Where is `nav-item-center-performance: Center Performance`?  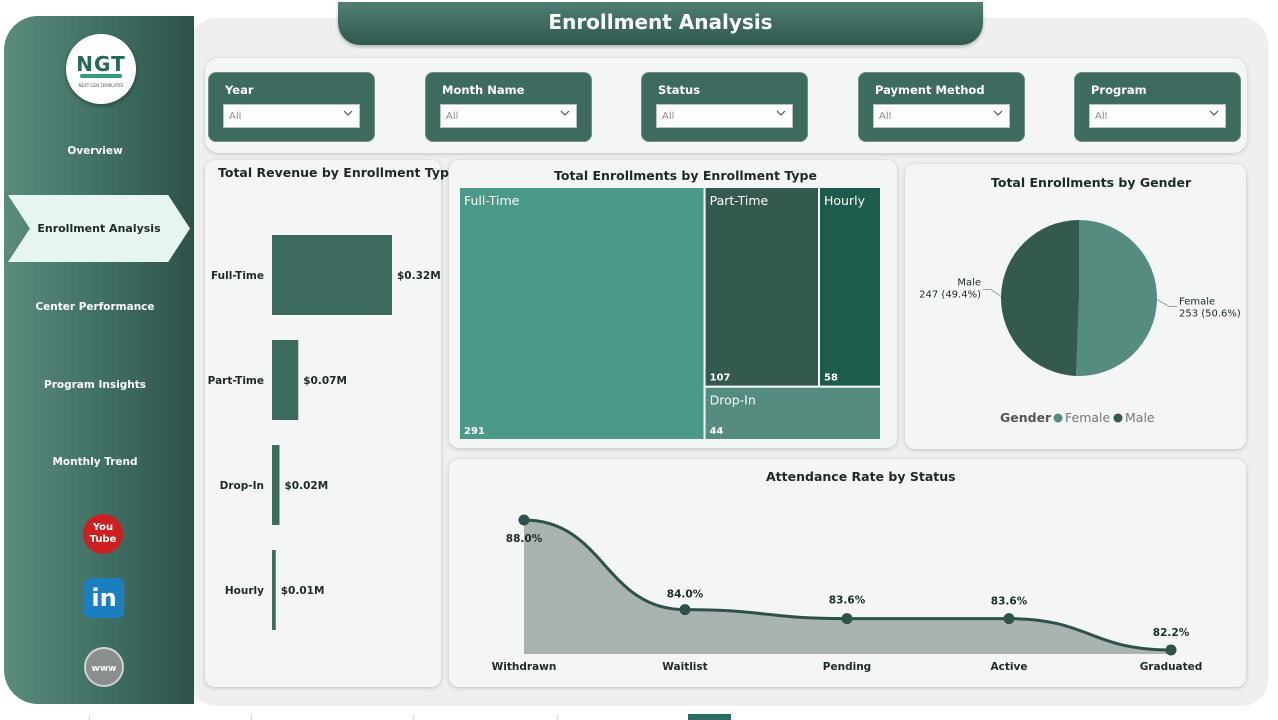 nav-item-center-performance: Center Performance is located at coordinates (95, 307).